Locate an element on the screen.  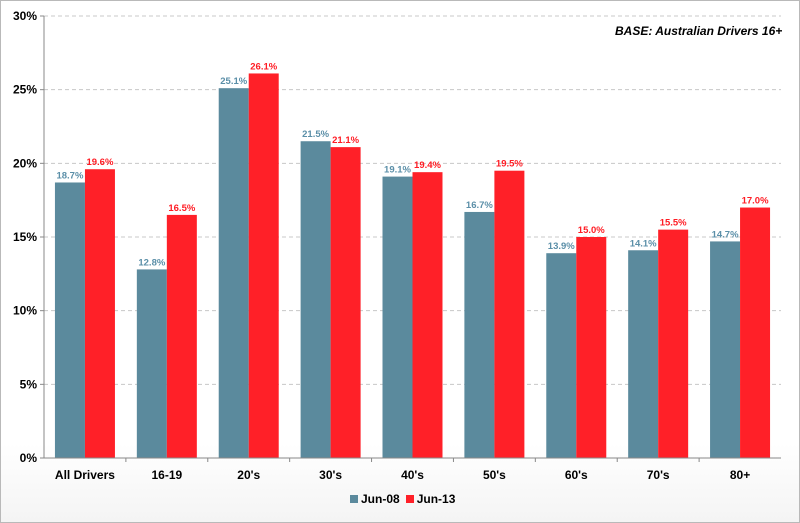
data-label-jun-08: 25.1% is located at coordinates (233, 81).